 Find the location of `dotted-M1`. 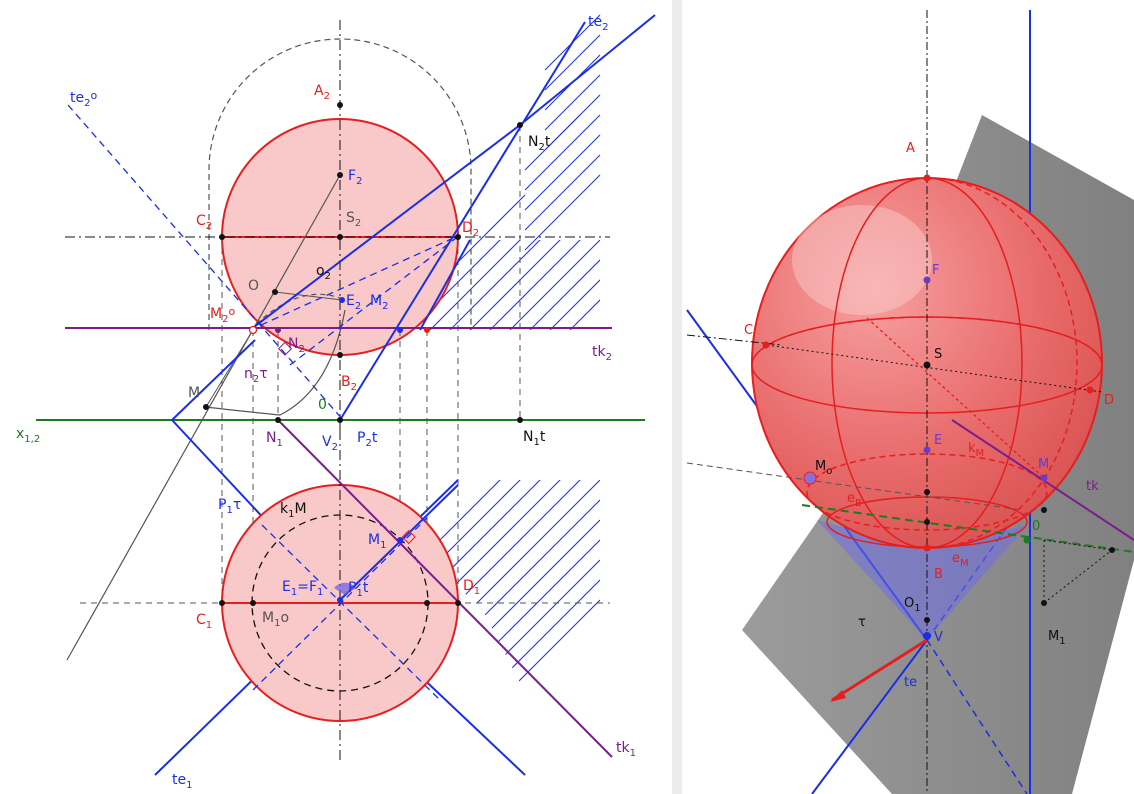

dotted-M1 is located at coordinates (1078, 545).